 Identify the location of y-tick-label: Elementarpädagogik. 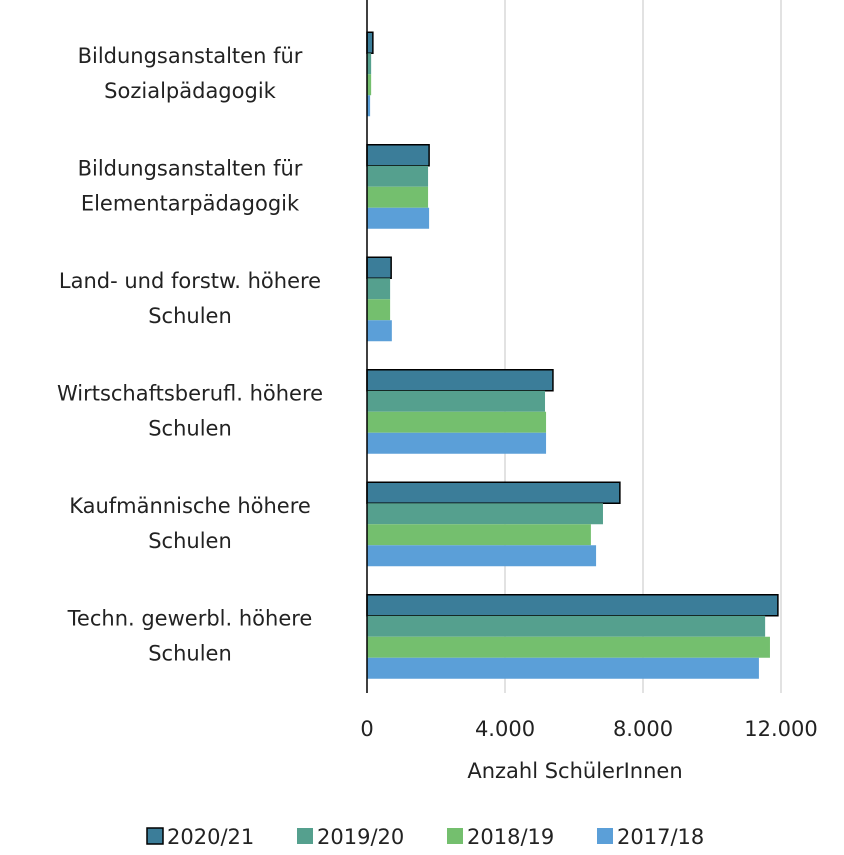
(190, 203).